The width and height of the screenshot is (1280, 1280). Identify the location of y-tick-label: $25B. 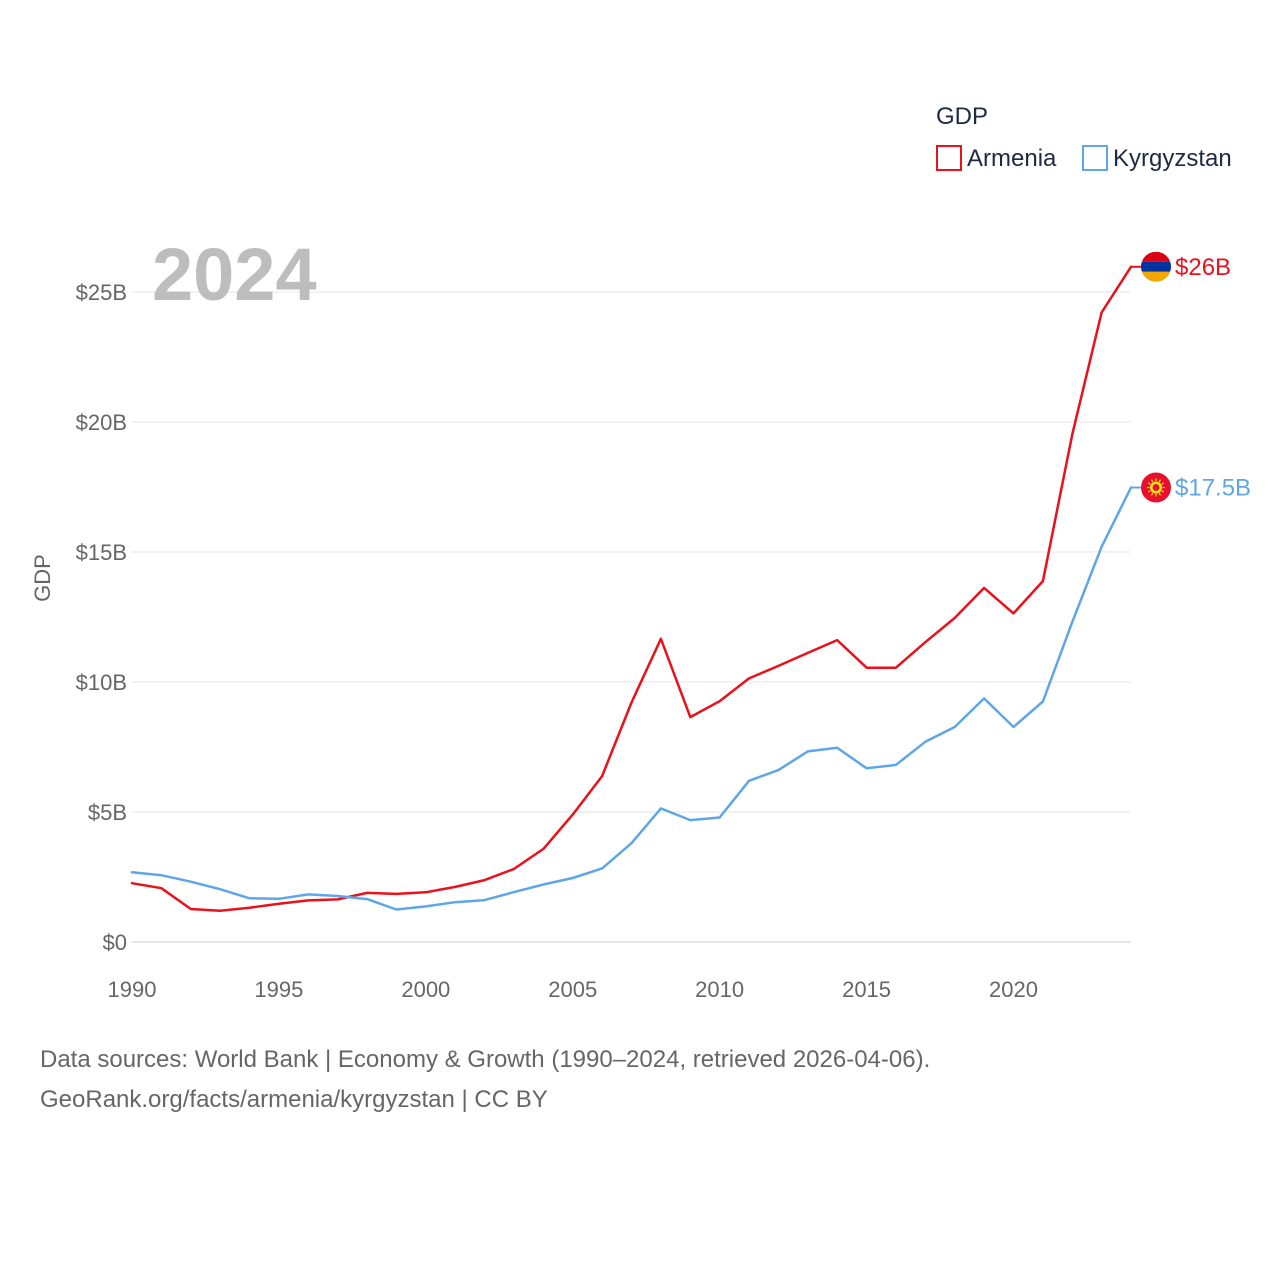
(101, 292).